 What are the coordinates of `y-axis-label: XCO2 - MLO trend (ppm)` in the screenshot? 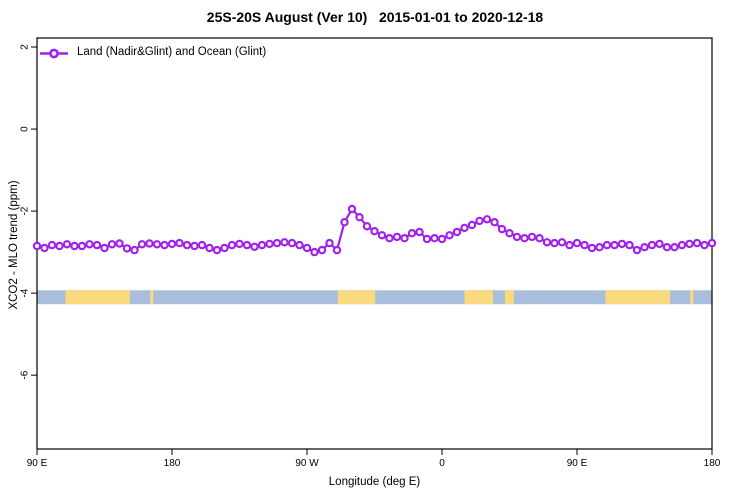 It's located at (14, 245).